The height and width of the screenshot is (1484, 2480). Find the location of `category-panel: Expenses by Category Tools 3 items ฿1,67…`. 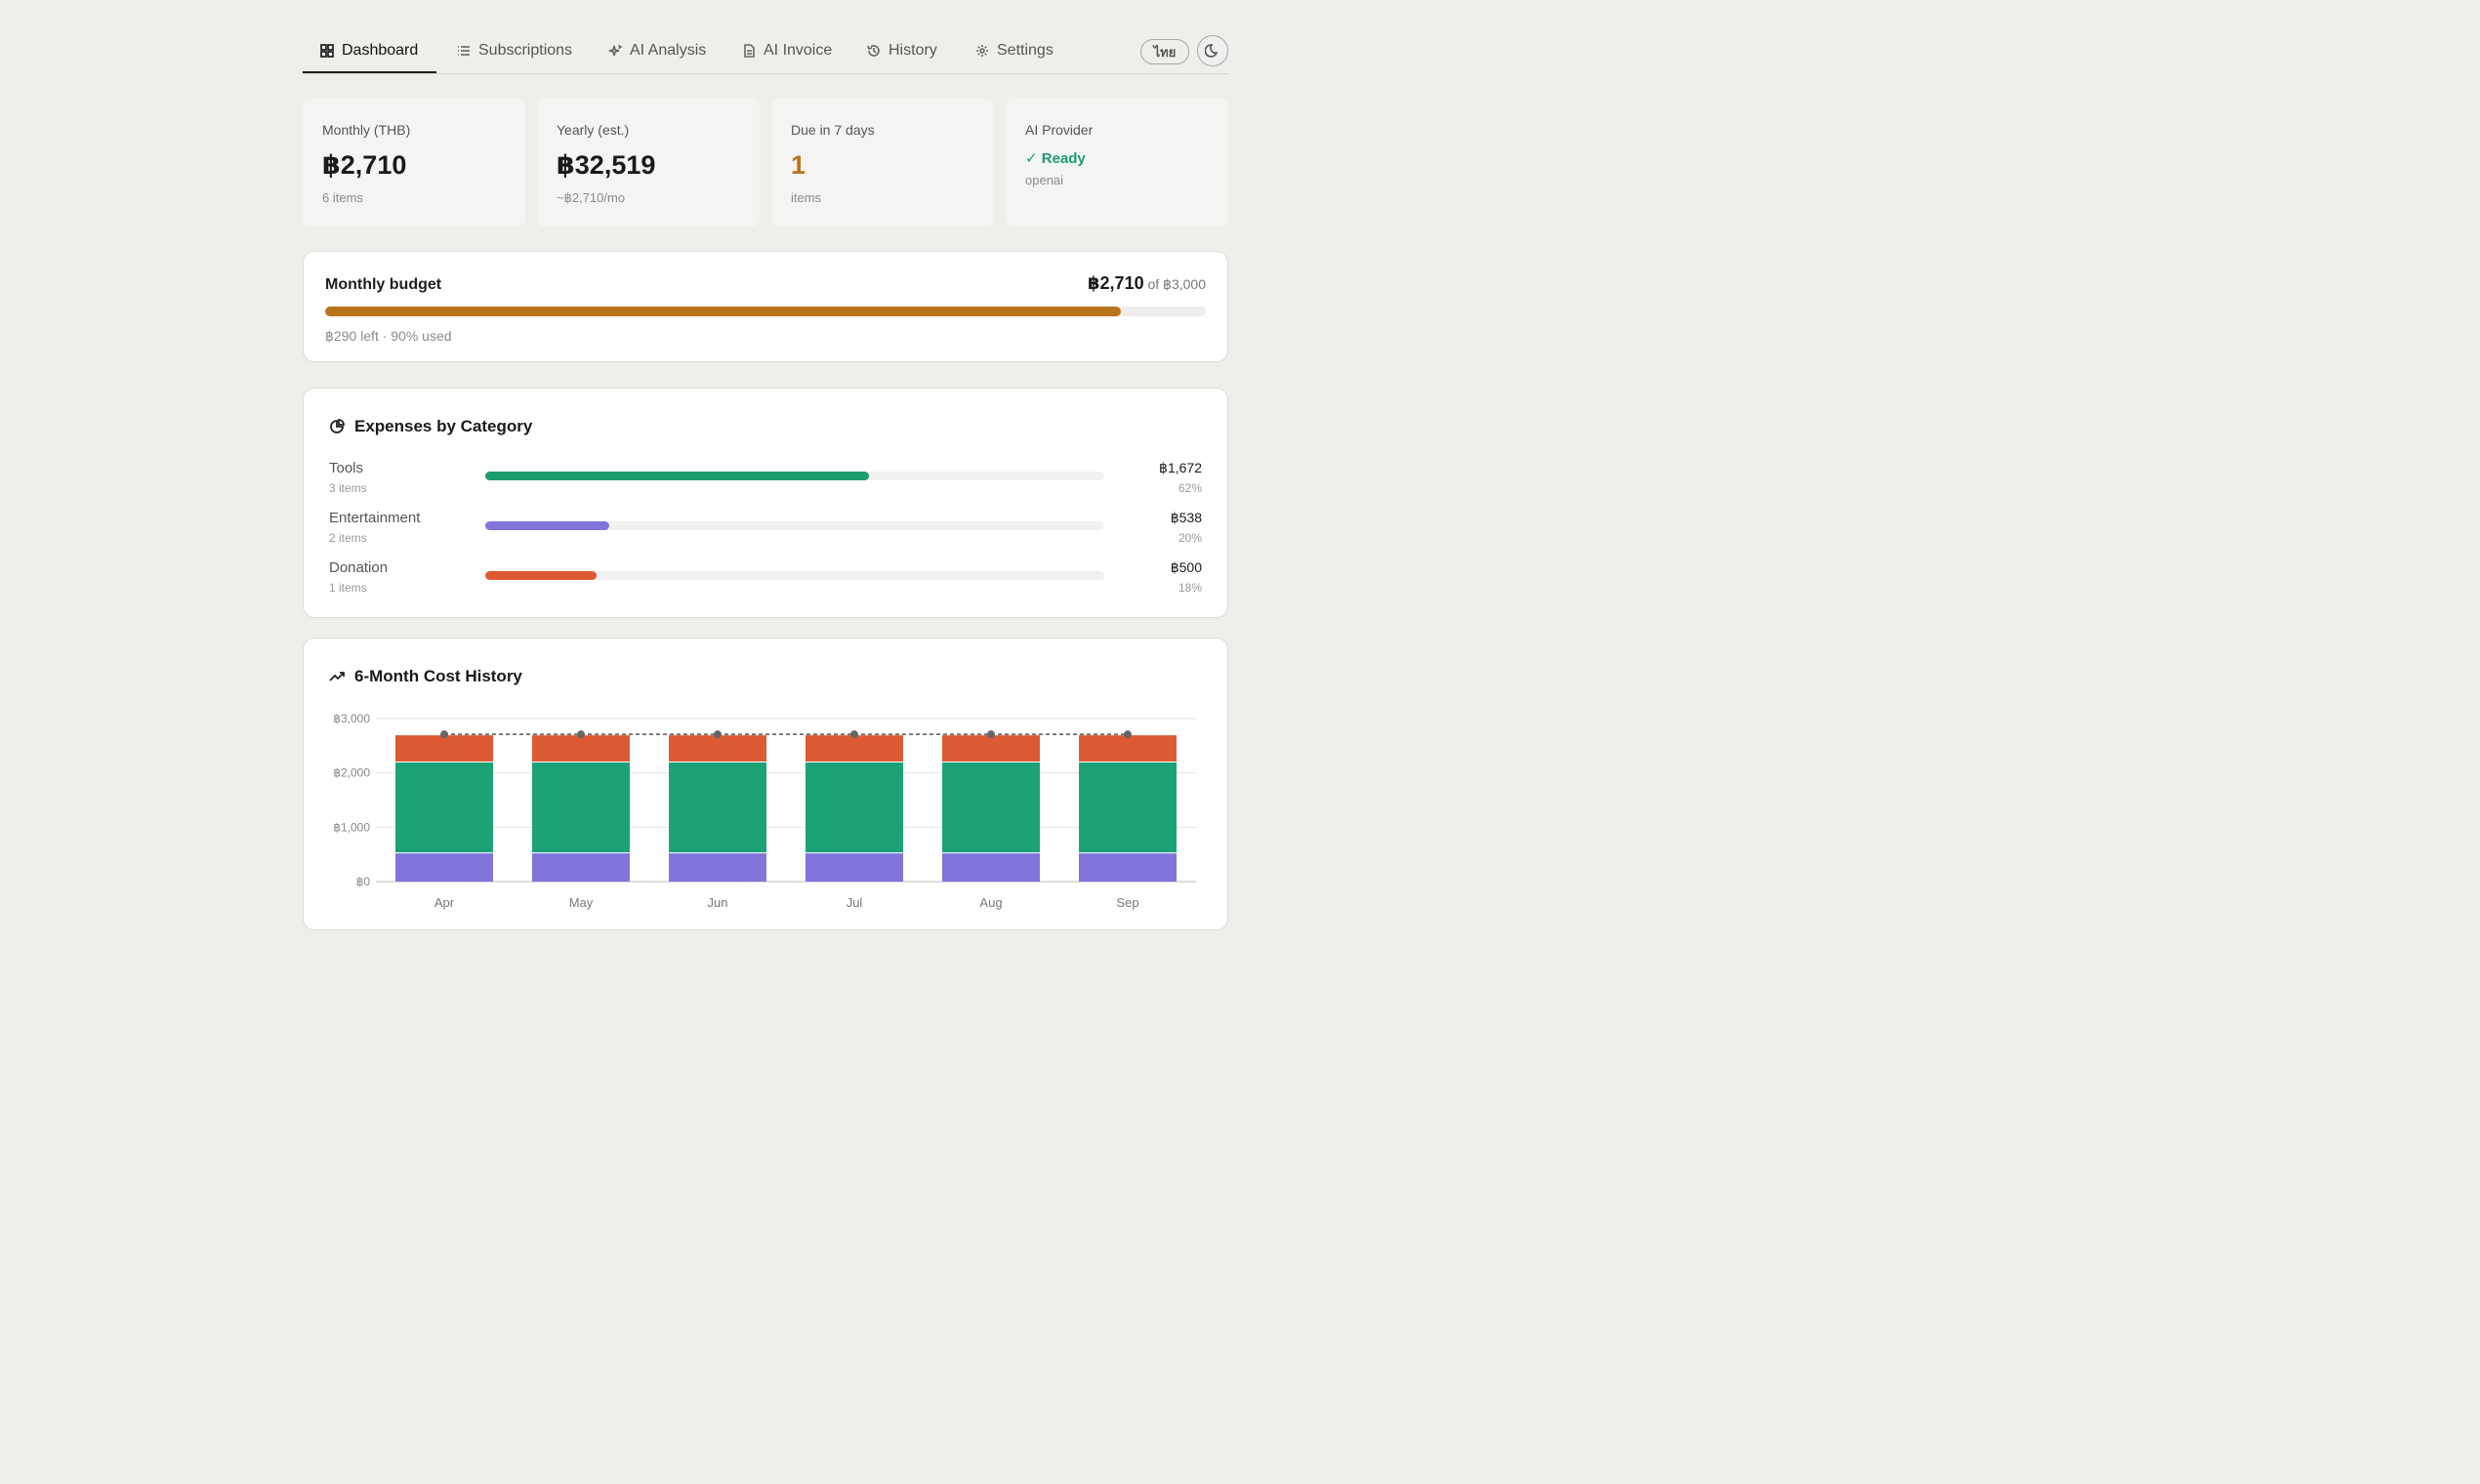

category-panel: Expenses by Category Tools 3 items ฿1,67… is located at coordinates (765, 503).